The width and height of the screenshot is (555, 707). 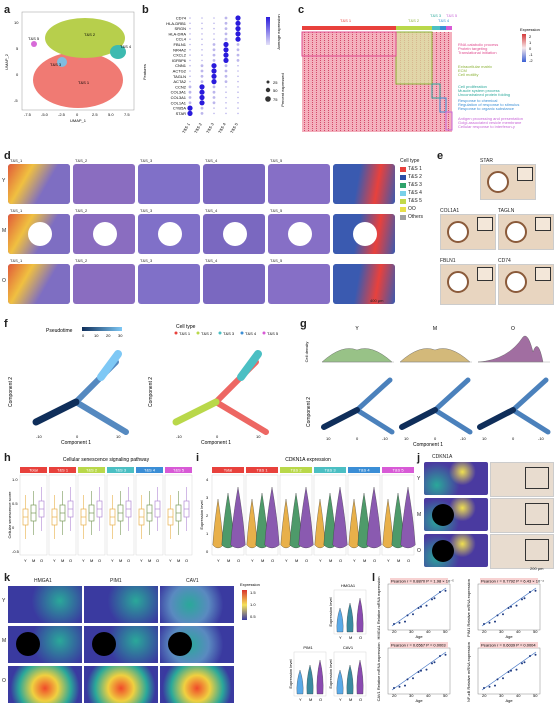 I want to click on gene-title: CAV1, so click(x=192, y=581).